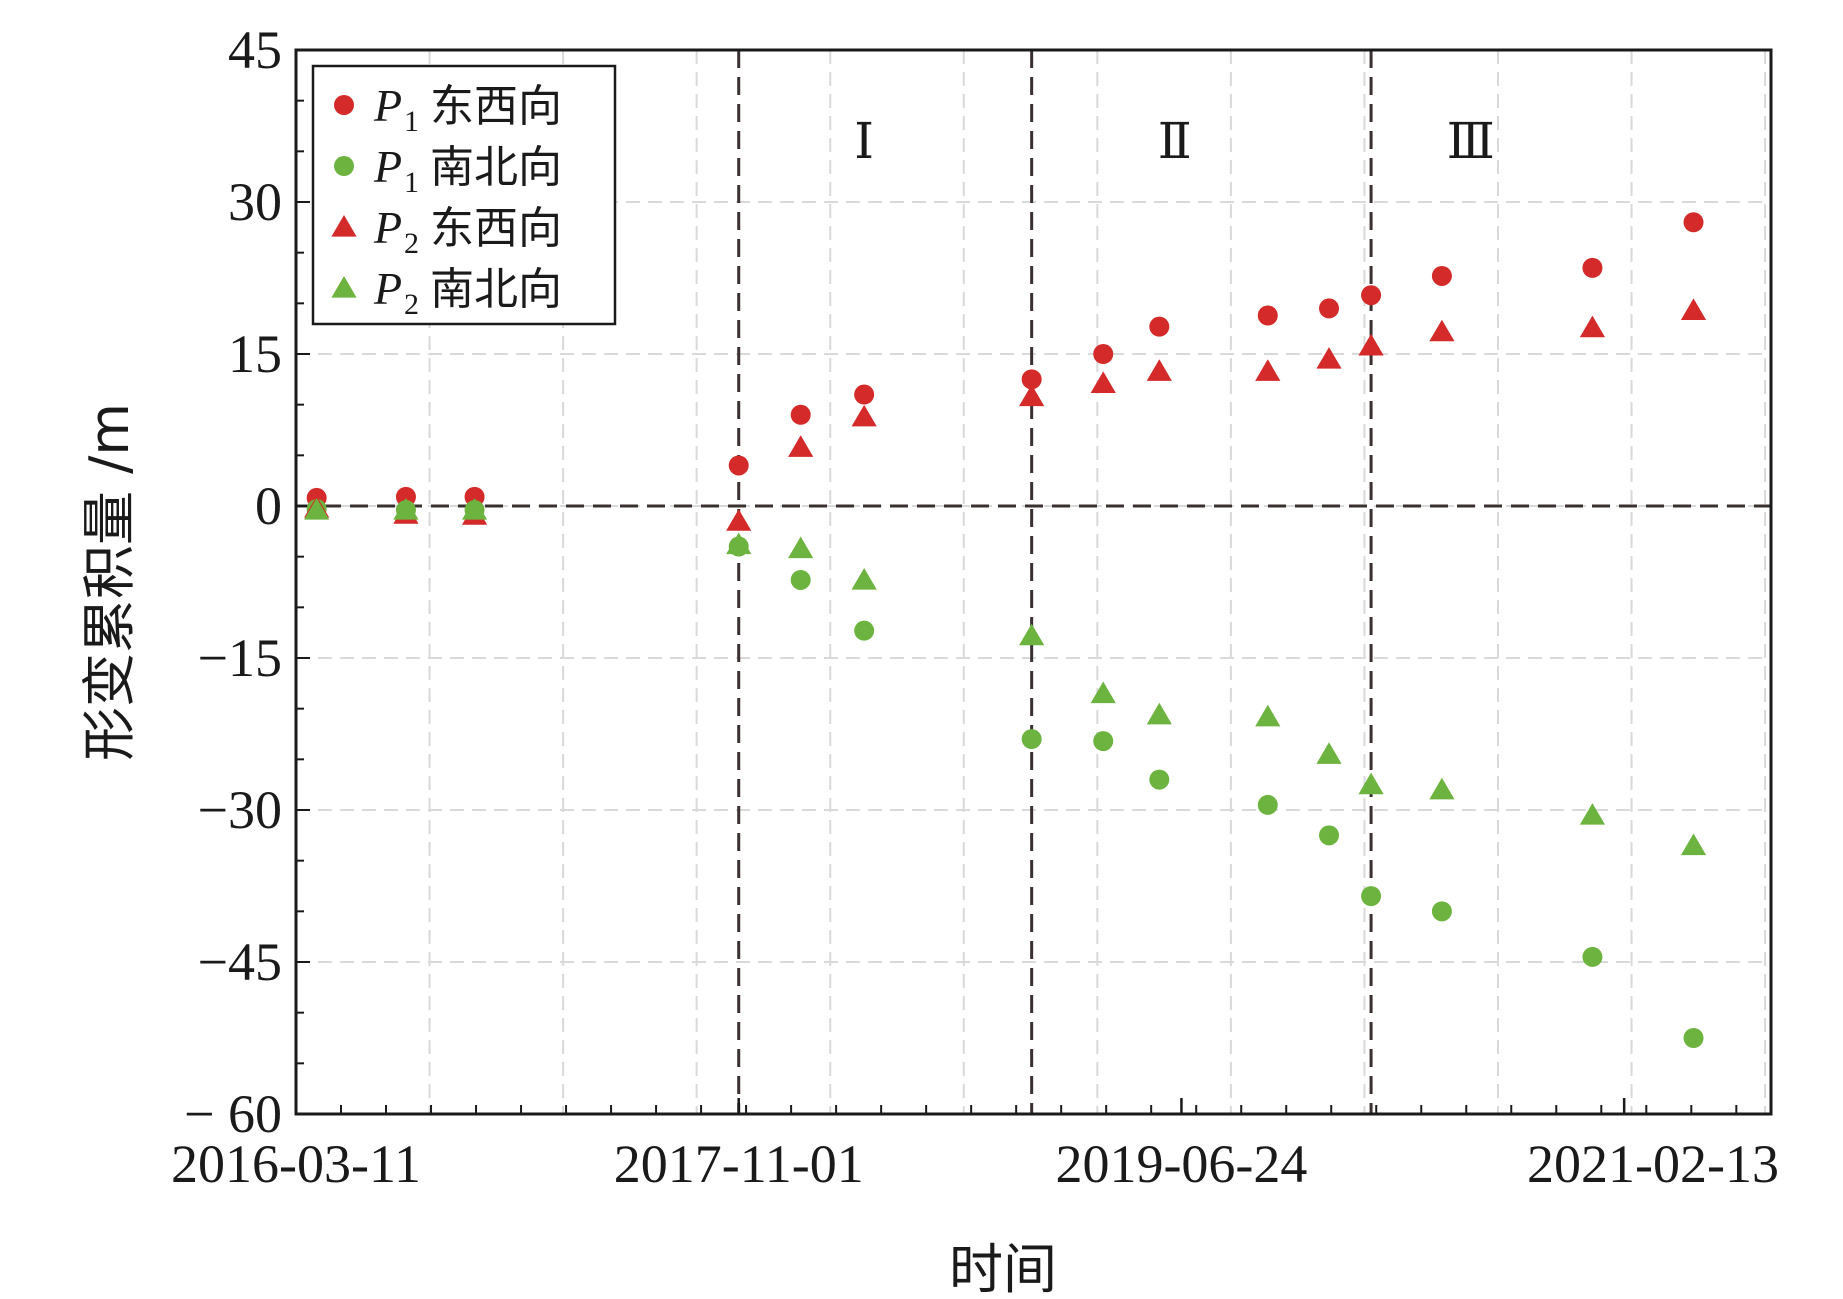  What do you see at coordinates (1471, 141) in the screenshot?
I see `phase-label: Ⅲ` at bounding box center [1471, 141].